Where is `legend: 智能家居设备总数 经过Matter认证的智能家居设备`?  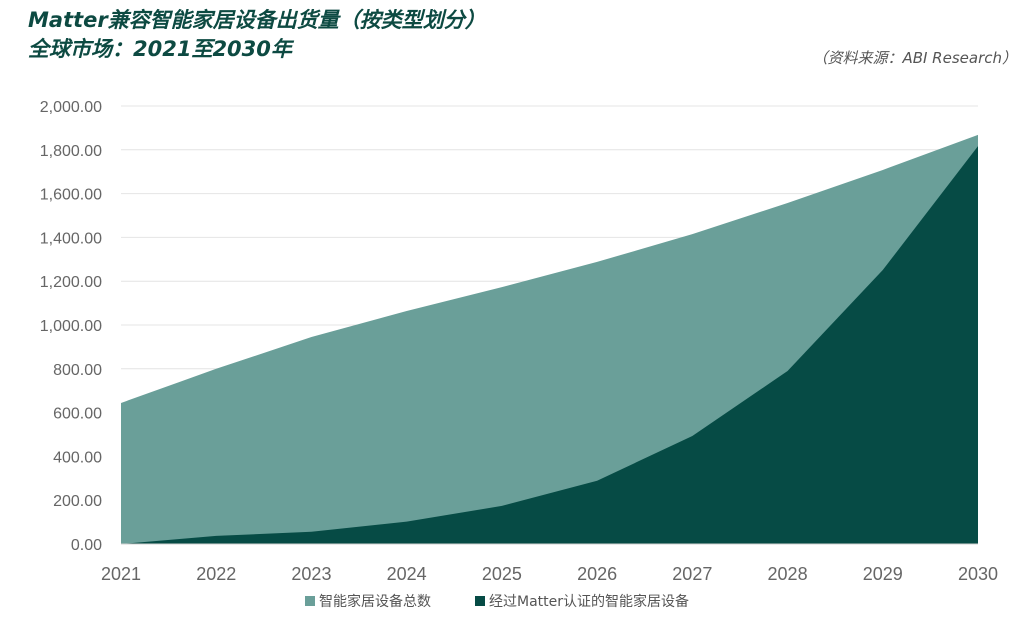 legend: 智能家居设备总数 经过Matter认证的智能家居设备 is located at coordinates (497, 601).